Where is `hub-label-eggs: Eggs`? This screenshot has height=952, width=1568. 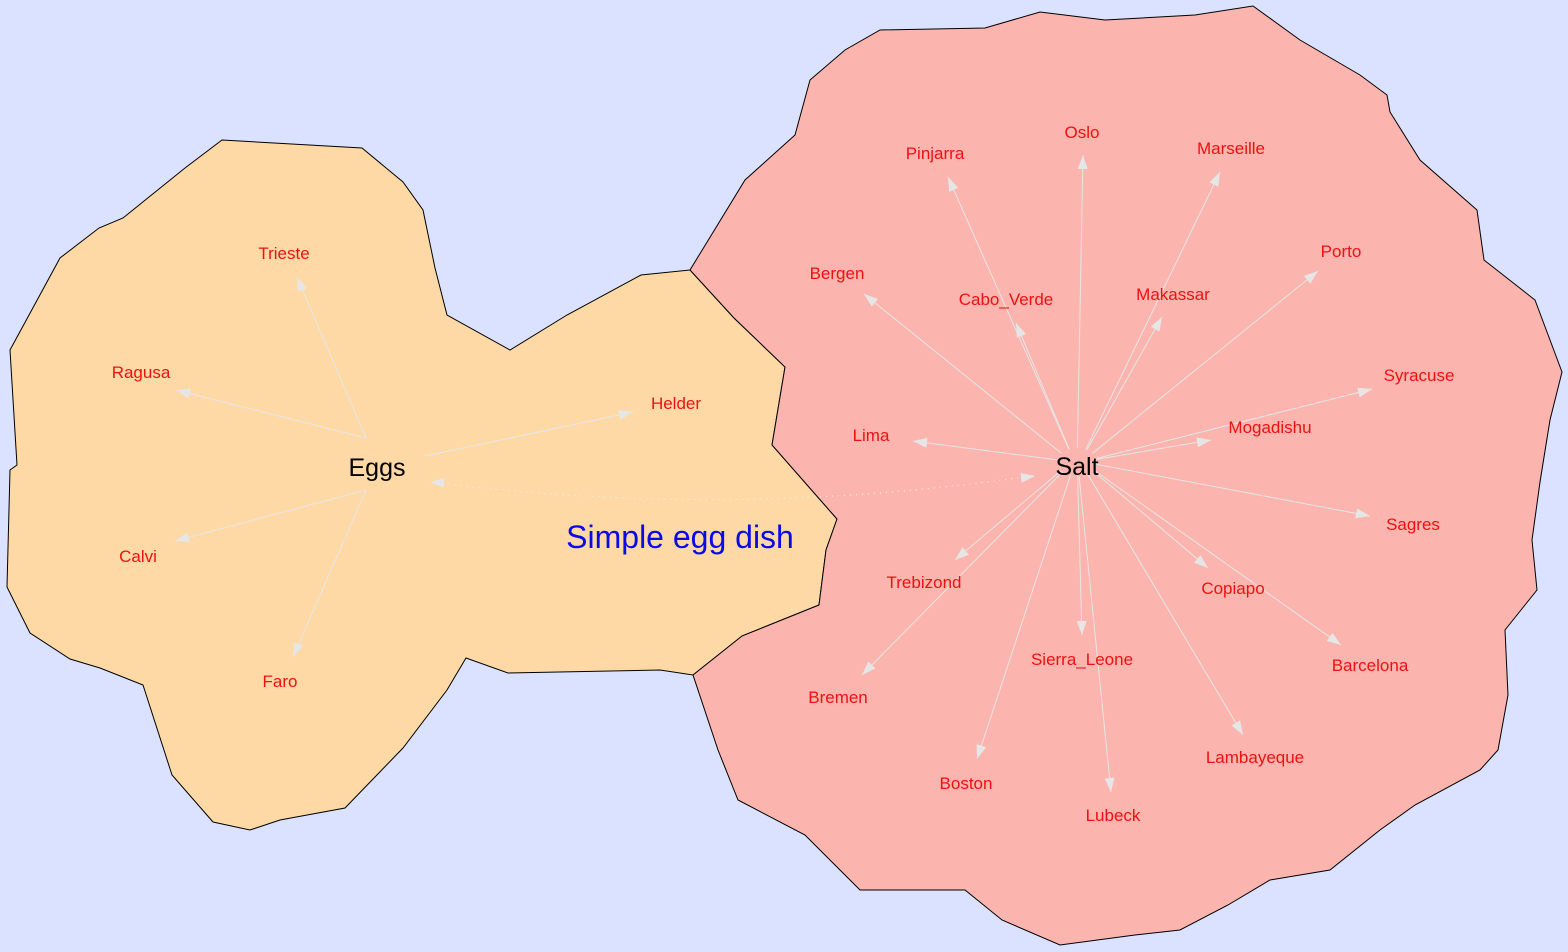 hub-label-eggs: Eggs is located at coordinates (377, 468).